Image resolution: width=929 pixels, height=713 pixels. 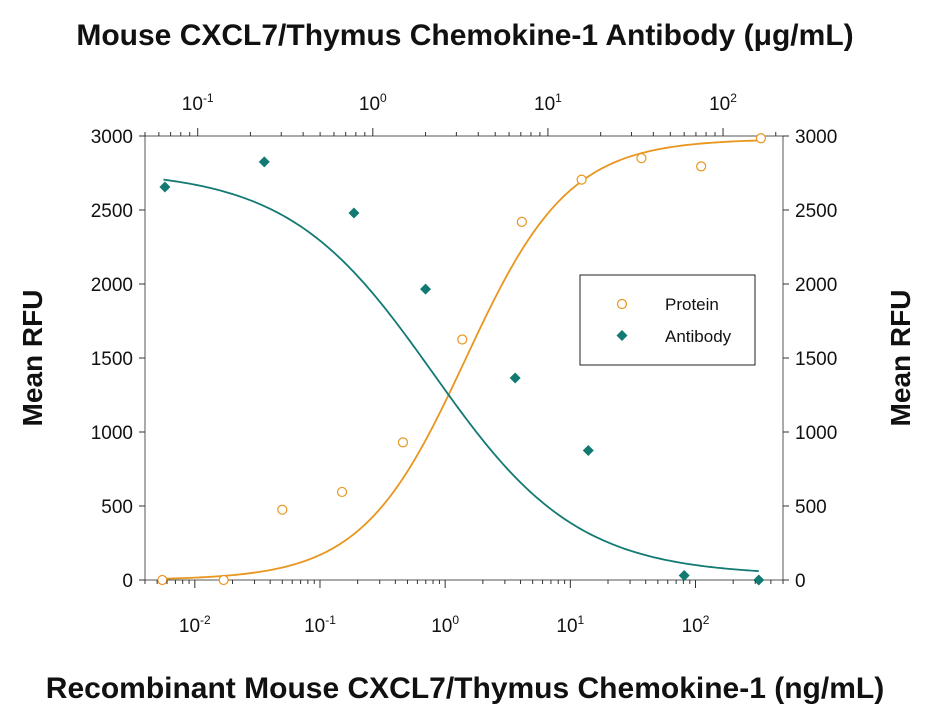 What do you see at coordinates (445, 625) in the screenshot?
I see `x-bottom-tick-label: 10⁰` at bounding box center [445, 625].